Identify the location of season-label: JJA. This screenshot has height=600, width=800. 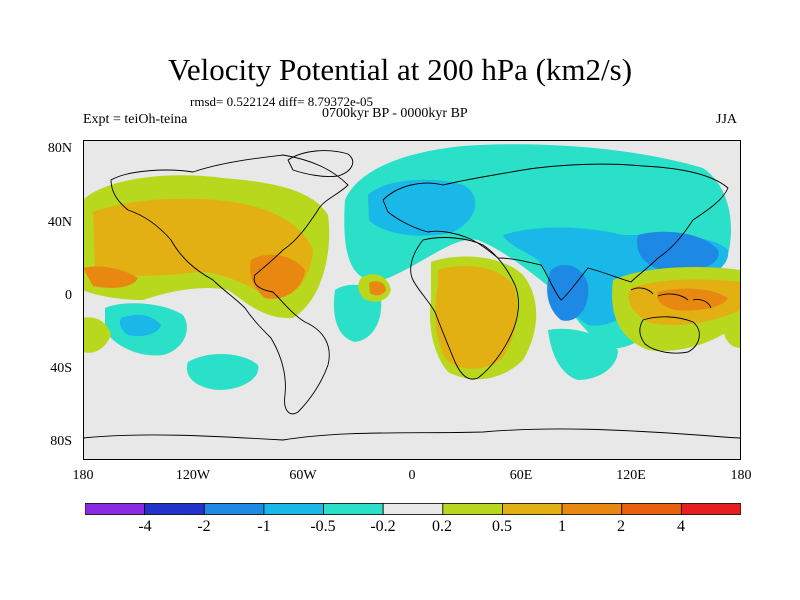
(727, 119).